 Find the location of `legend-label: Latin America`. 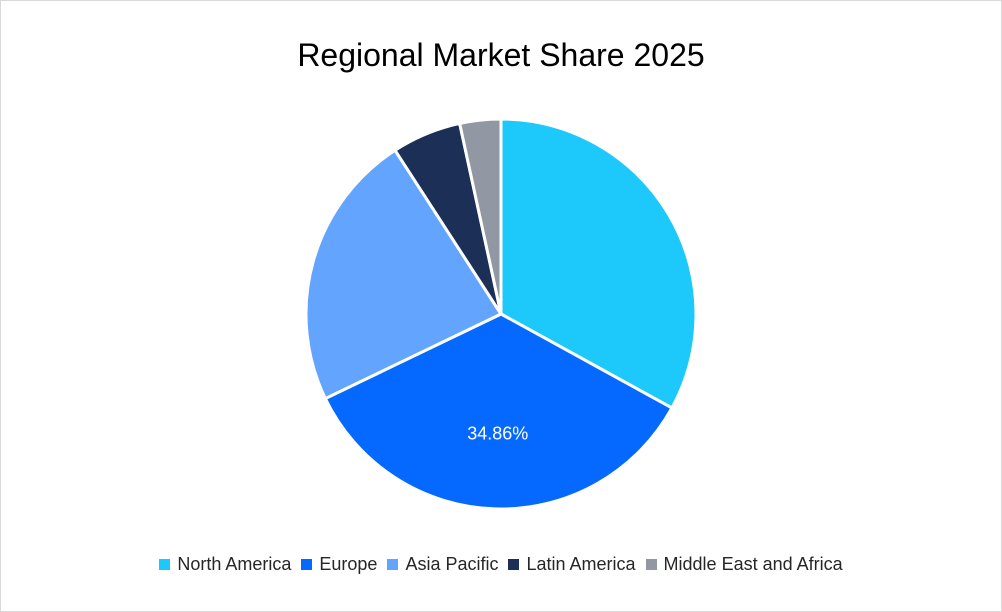

legend-label: Latin America is located at coordinates (581, 564).